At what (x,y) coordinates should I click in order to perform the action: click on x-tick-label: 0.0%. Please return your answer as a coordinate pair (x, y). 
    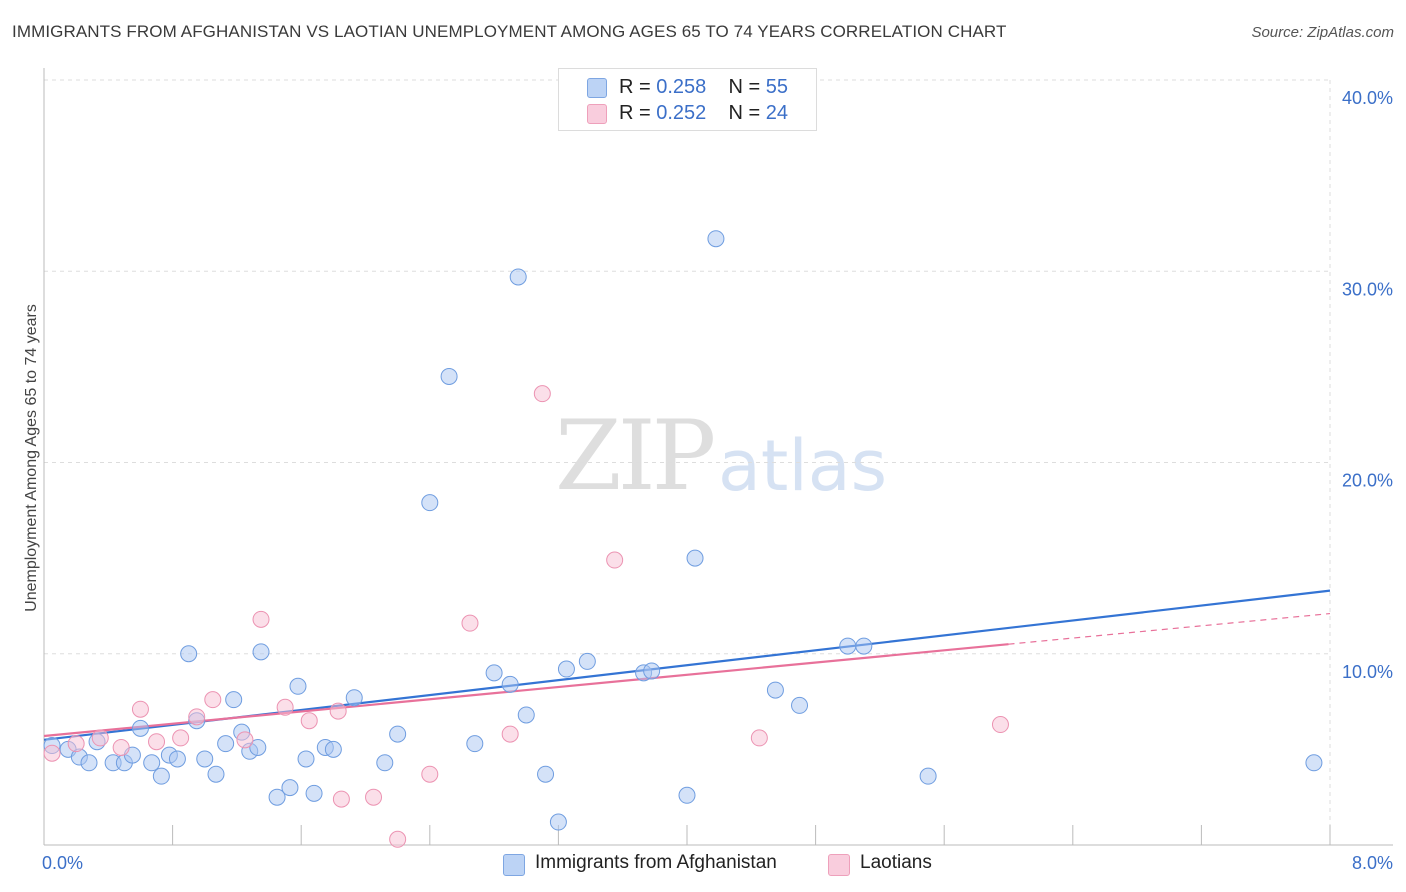
    Looking at the image, I should click on (62, 863).